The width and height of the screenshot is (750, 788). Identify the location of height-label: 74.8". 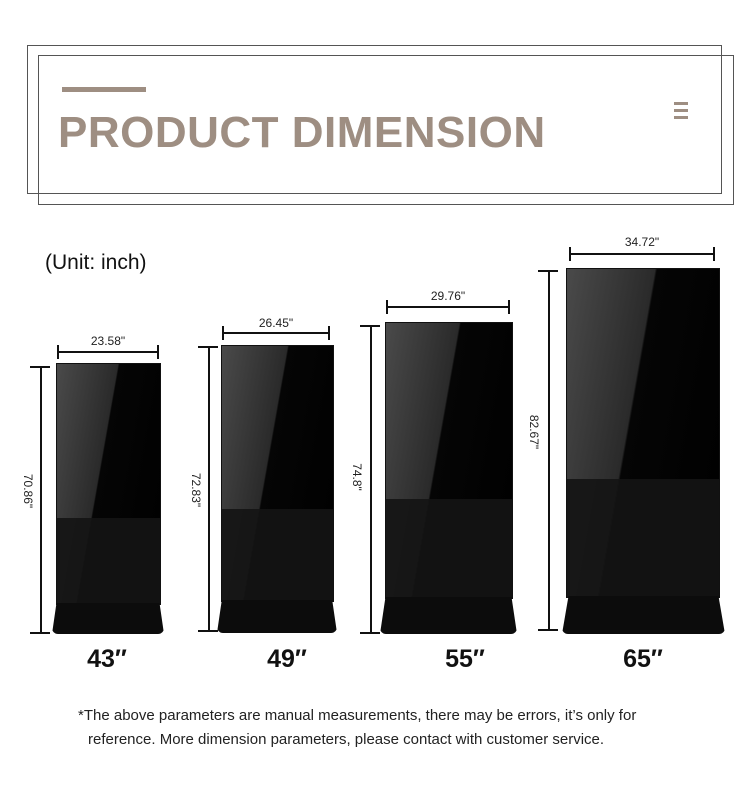
(357, 477).